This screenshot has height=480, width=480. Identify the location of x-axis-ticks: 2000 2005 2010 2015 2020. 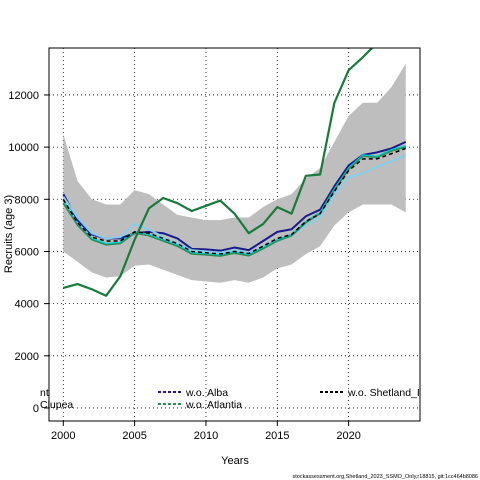
(206, 431).